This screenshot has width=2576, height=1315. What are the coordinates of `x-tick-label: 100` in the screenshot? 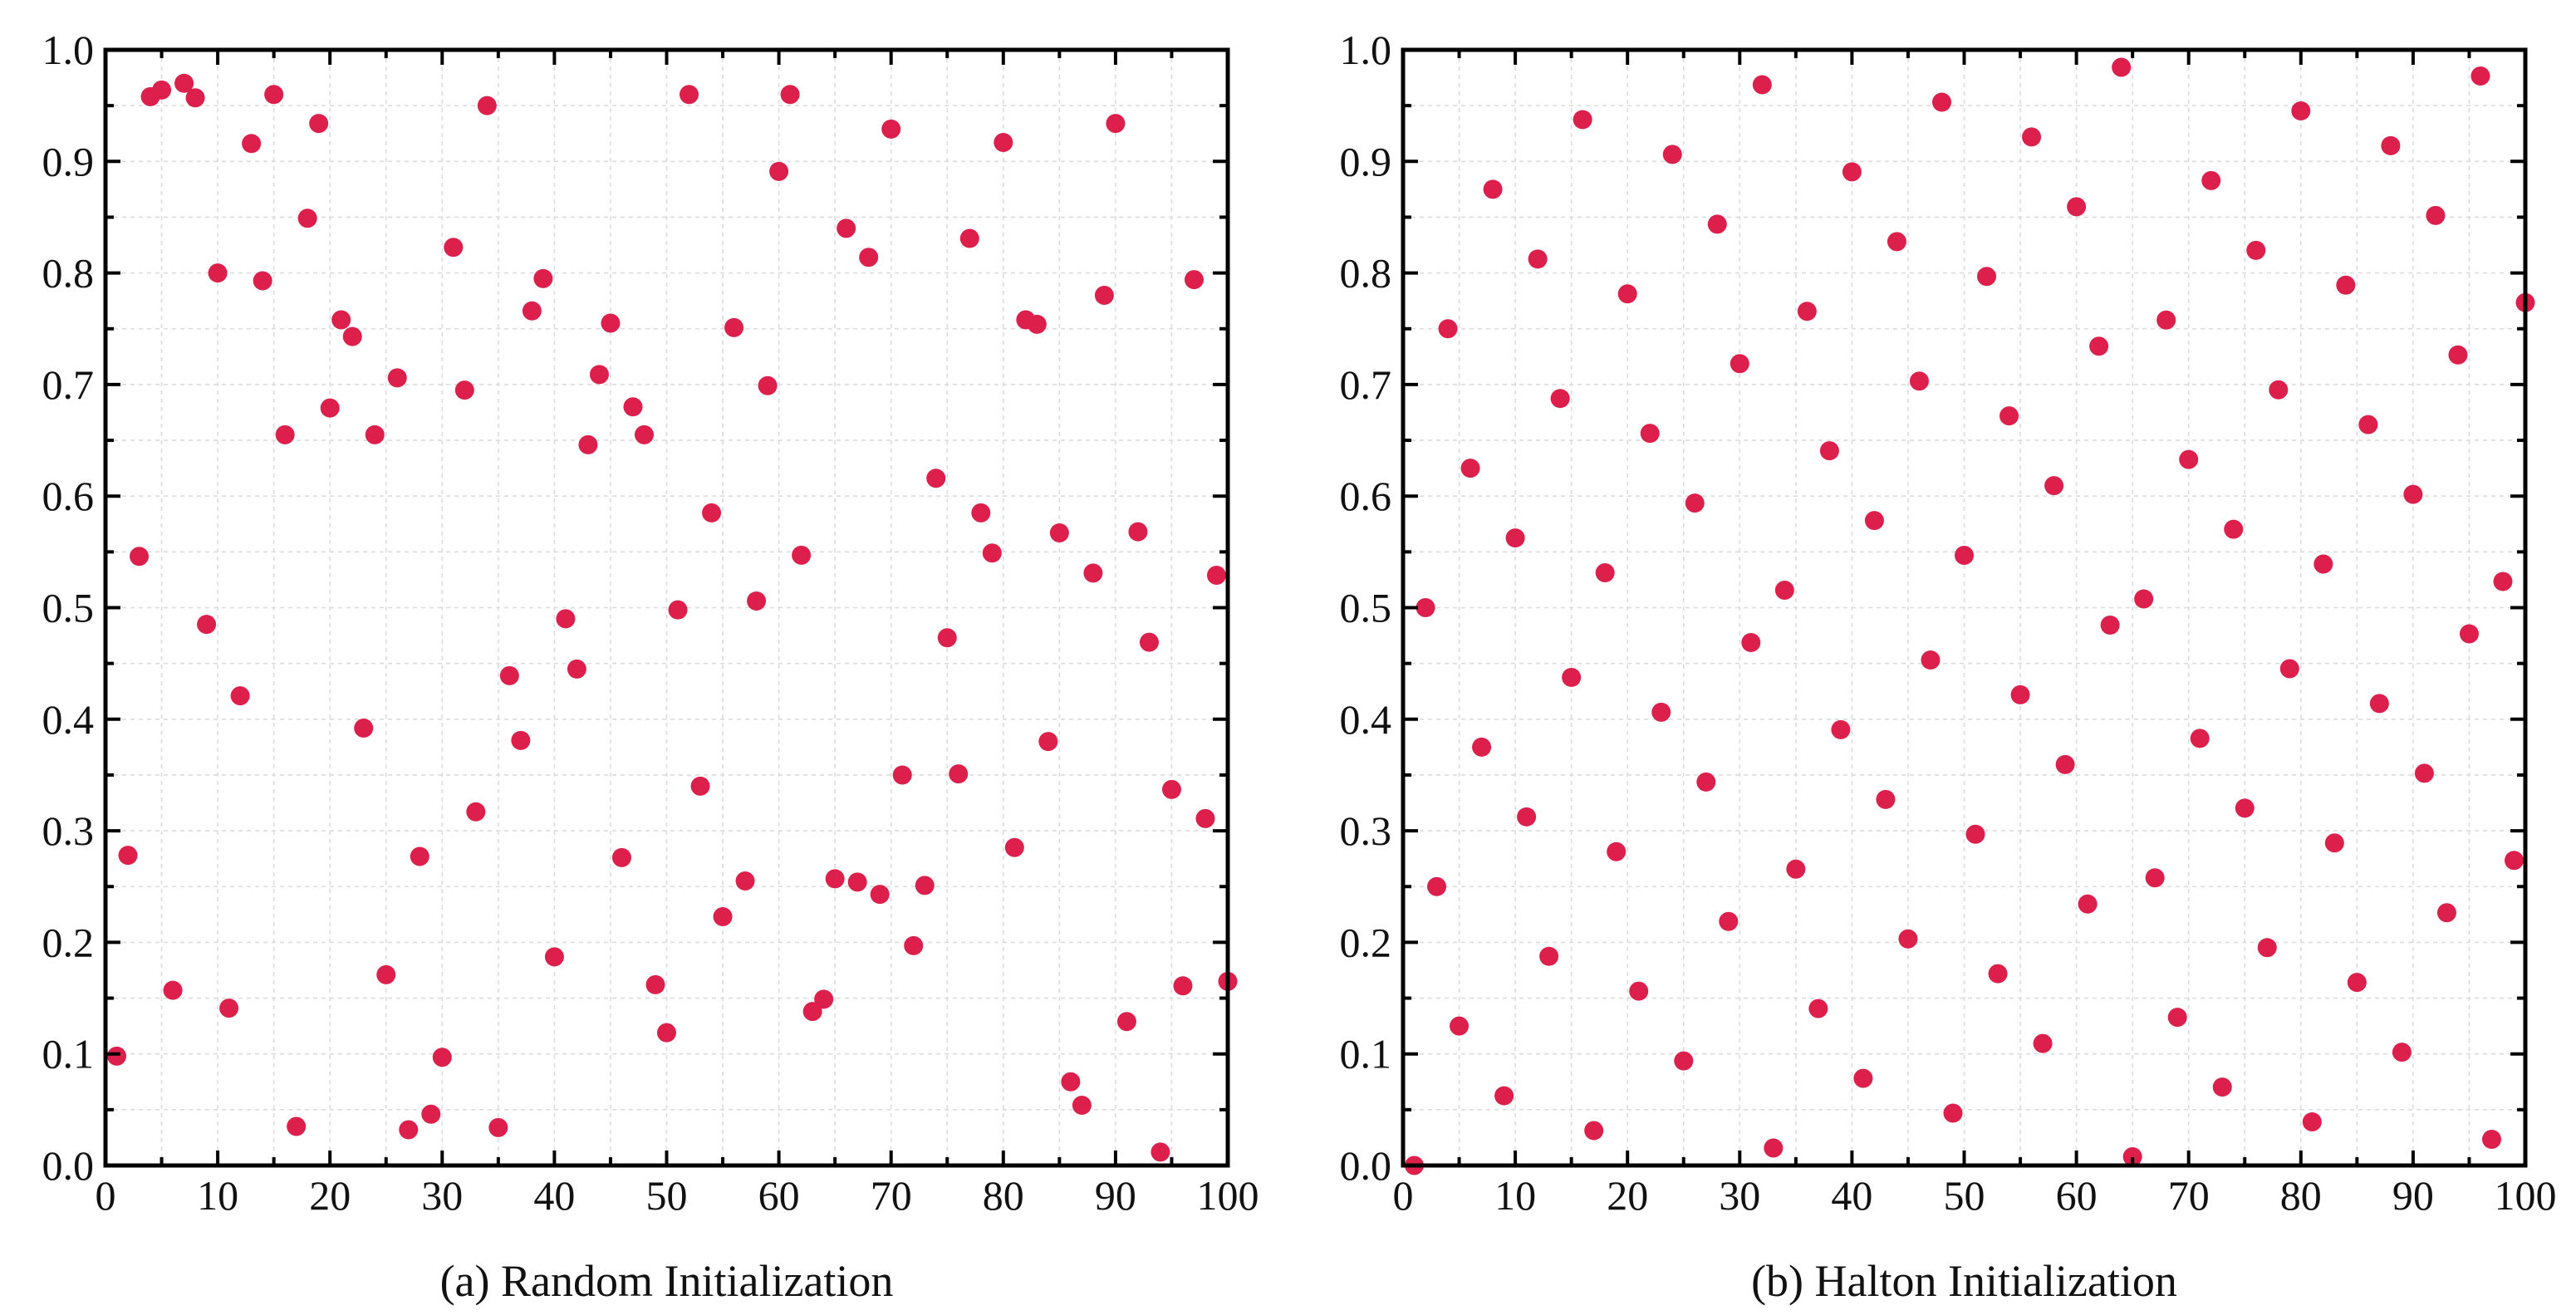 It's located at (2526, 1195).